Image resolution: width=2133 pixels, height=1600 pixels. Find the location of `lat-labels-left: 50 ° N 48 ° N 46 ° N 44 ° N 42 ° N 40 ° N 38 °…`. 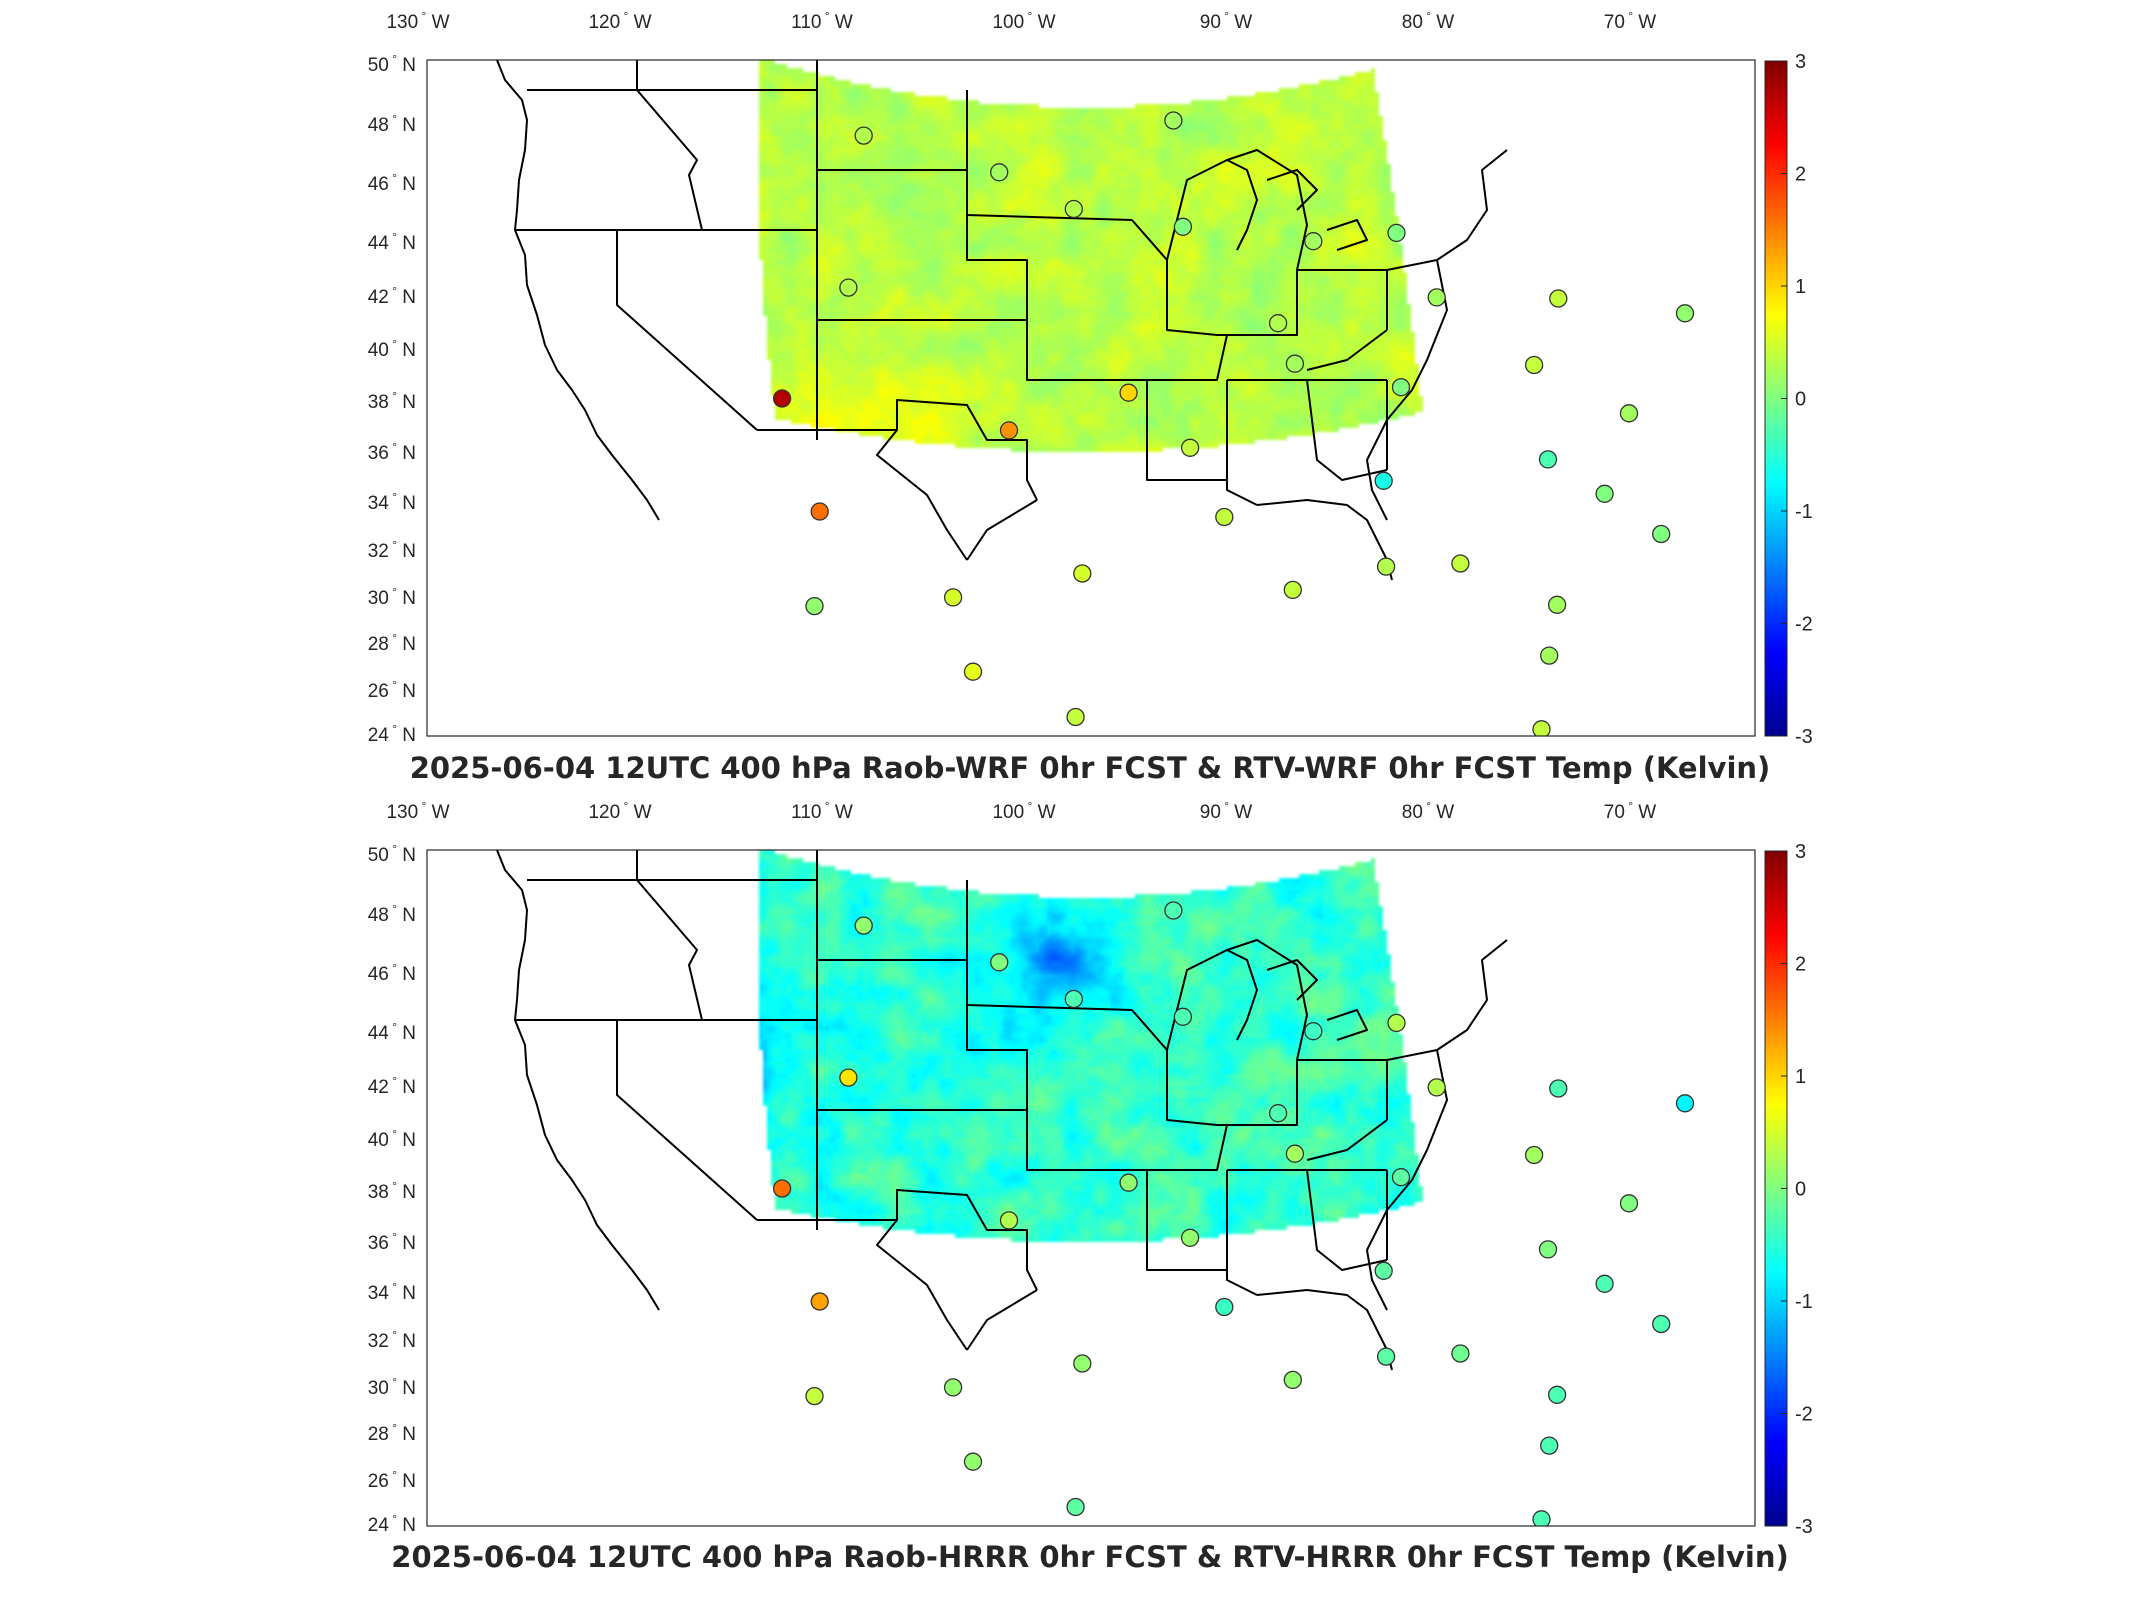

lat-labels-left: 50 ° N 48 ° N 46 ° N 44 ° N 42 ° N 40 ° N 38 °… is located at coordinates (392, 1189).